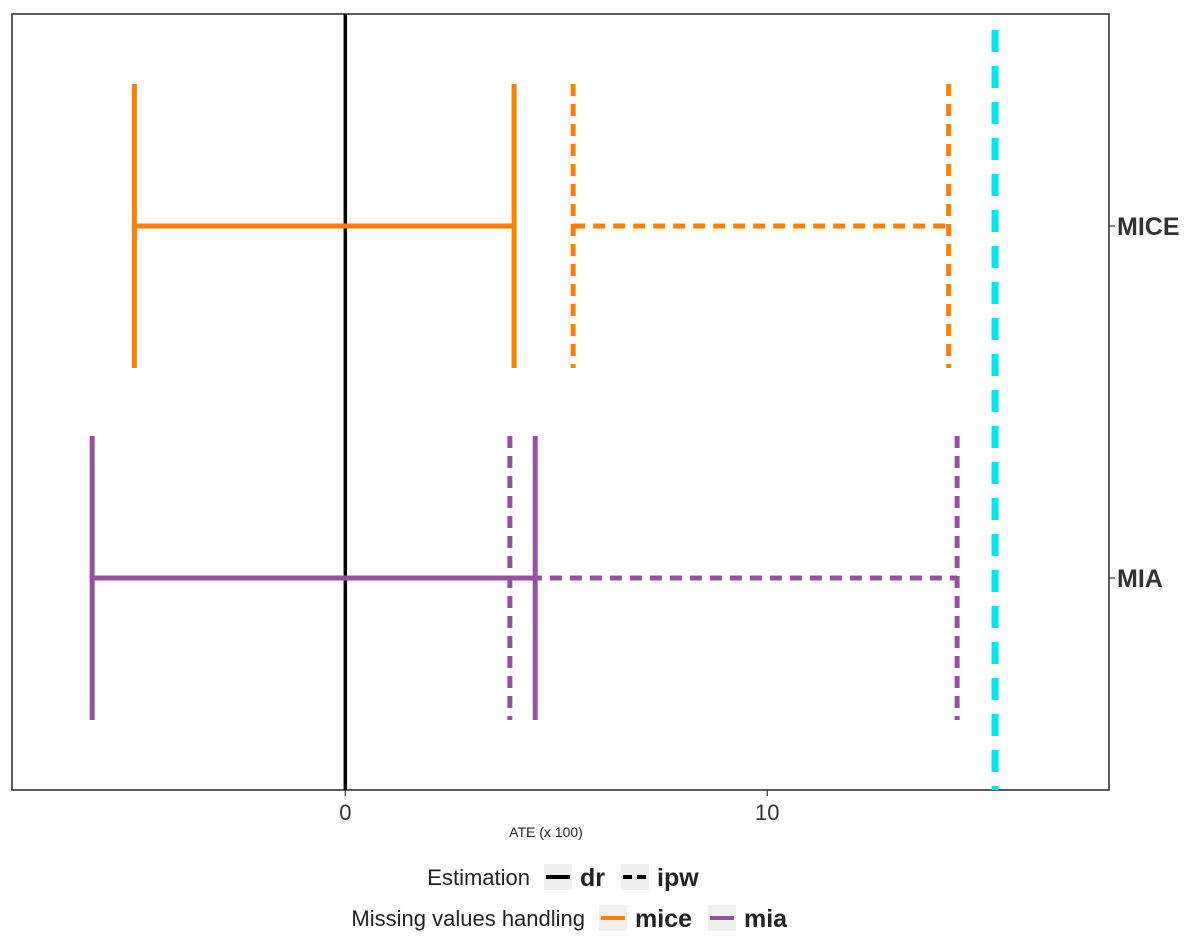 The image size is (1203, 938). Describe the element at coordinates (592, 878) in the screenshot. I see `legend-label-dr: dr` at that location.